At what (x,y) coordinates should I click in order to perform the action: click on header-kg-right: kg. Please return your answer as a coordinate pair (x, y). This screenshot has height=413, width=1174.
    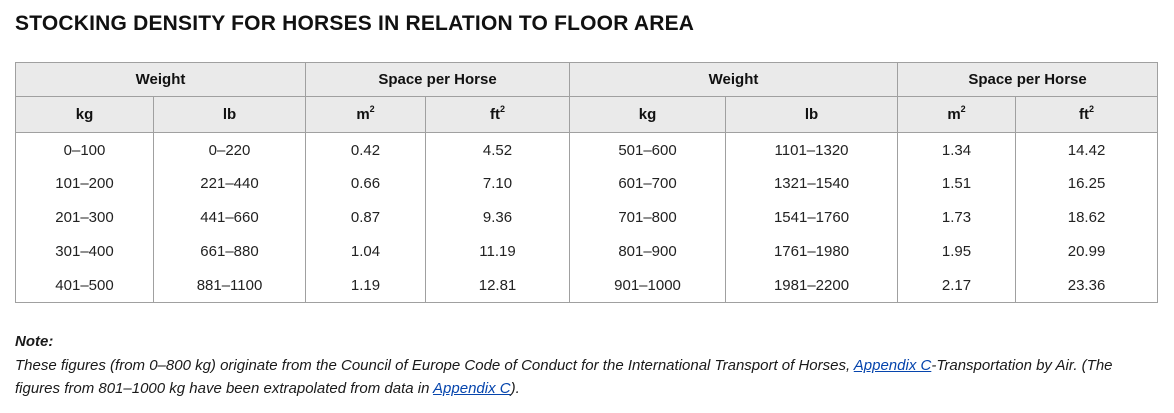
    Looking at the image, I should click on (648, 114).